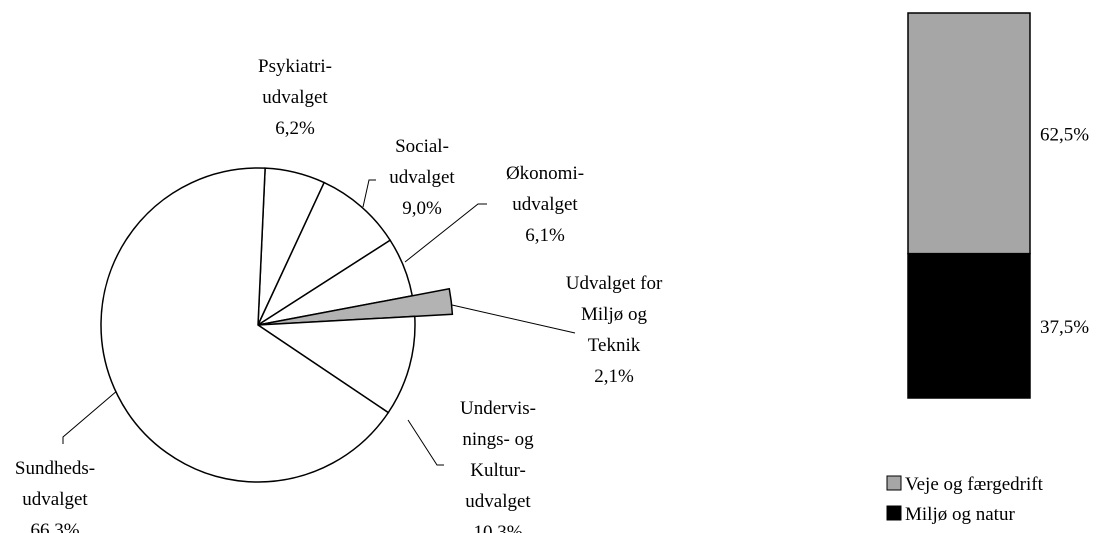  Describe the element at coordinates (960, 514) in the screenshot. I see `legend-label: Miljø og natur` at that location.